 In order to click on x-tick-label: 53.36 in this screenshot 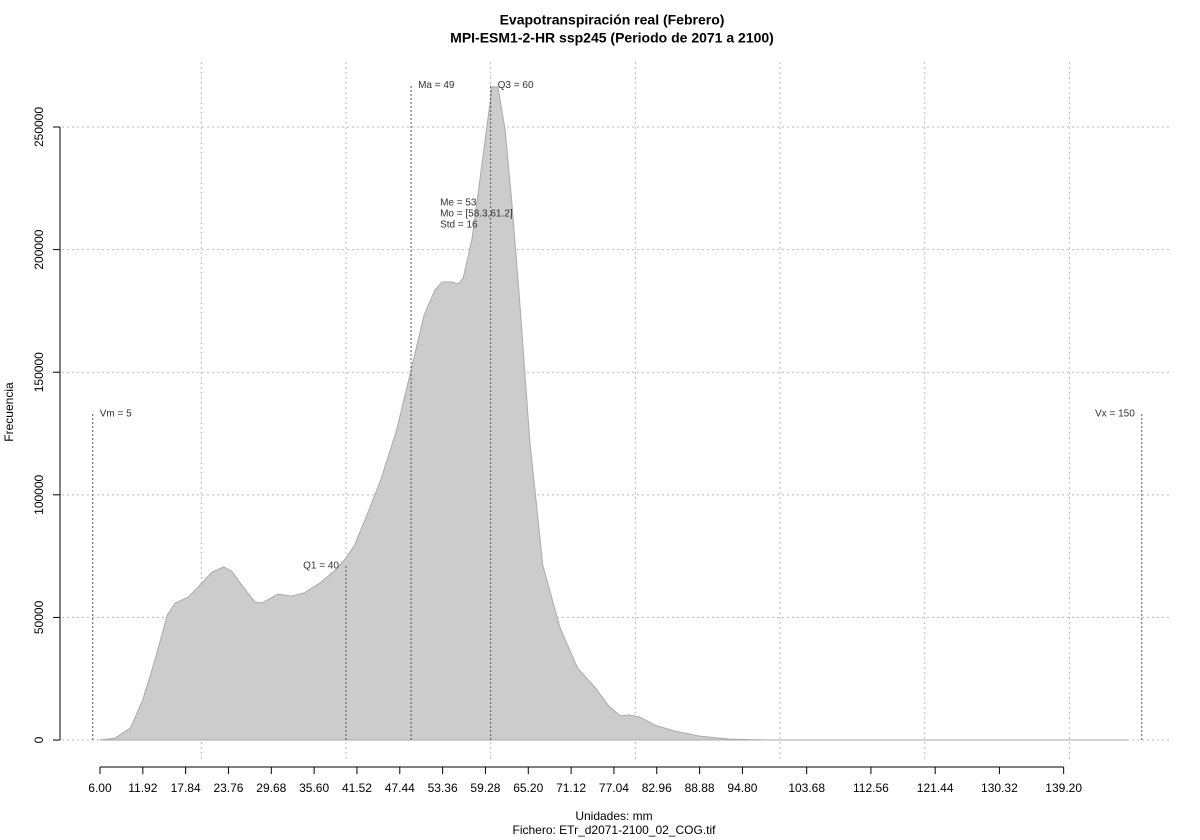, I will do `click(443, 788)`.